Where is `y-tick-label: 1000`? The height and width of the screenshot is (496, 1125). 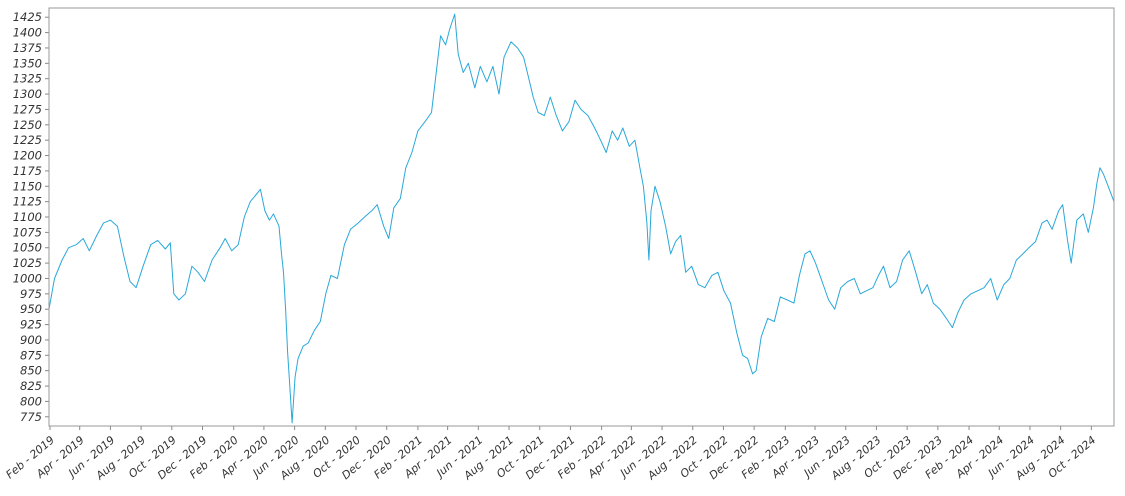 y-tick-label: 1000 is located at coordinates (27, 278).